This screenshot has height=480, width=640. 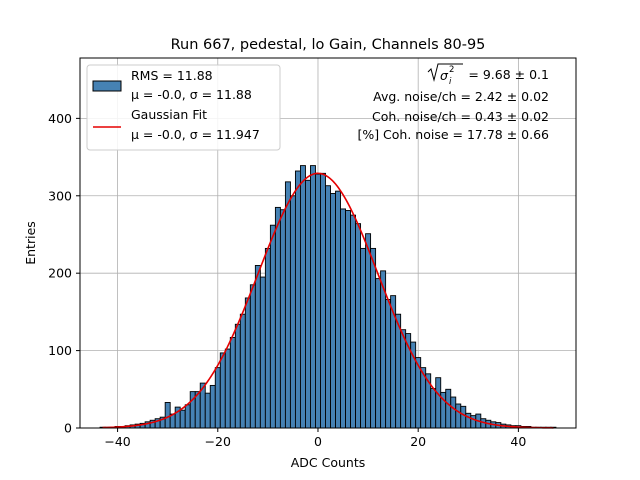 I want to click on total-noise-value: = 9.68 ± 0.1, so click(x=508, y=74).